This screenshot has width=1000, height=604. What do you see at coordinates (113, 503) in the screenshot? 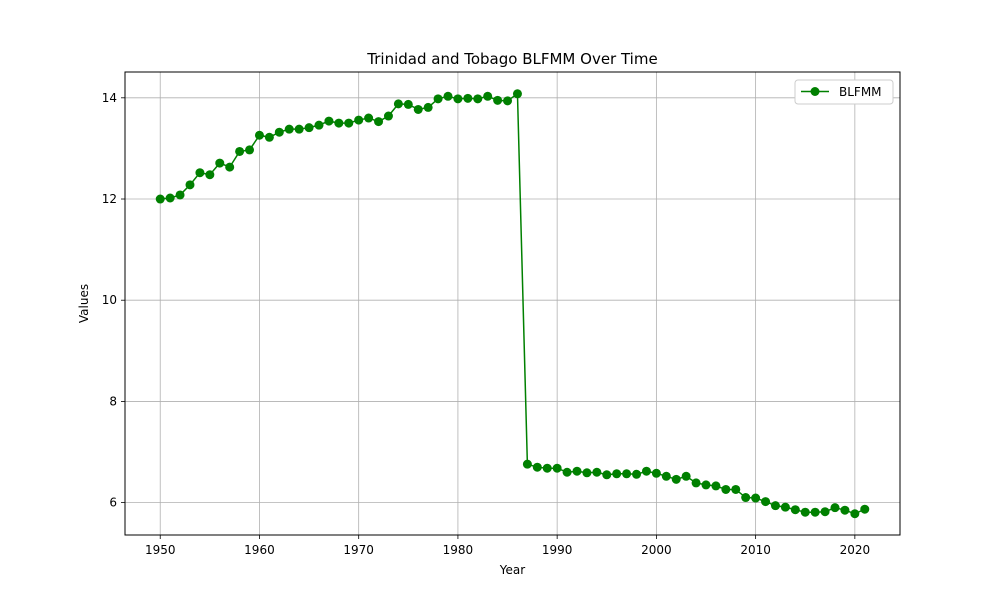
I see `y-tick-label: 6` at bounding box center [113, 503].